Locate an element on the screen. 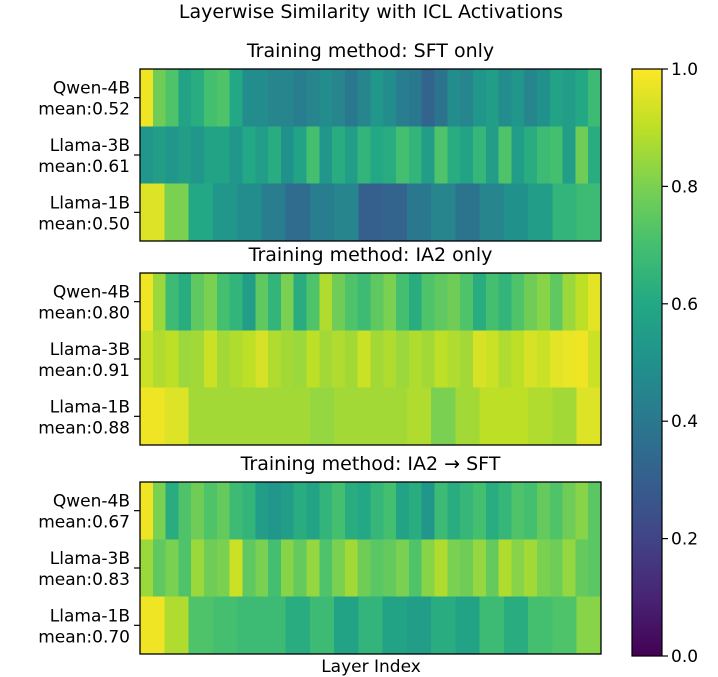 The width and height of the screenshot is (718, 677). row-model-label: Llama-3B is located at coordinates (90, 350).